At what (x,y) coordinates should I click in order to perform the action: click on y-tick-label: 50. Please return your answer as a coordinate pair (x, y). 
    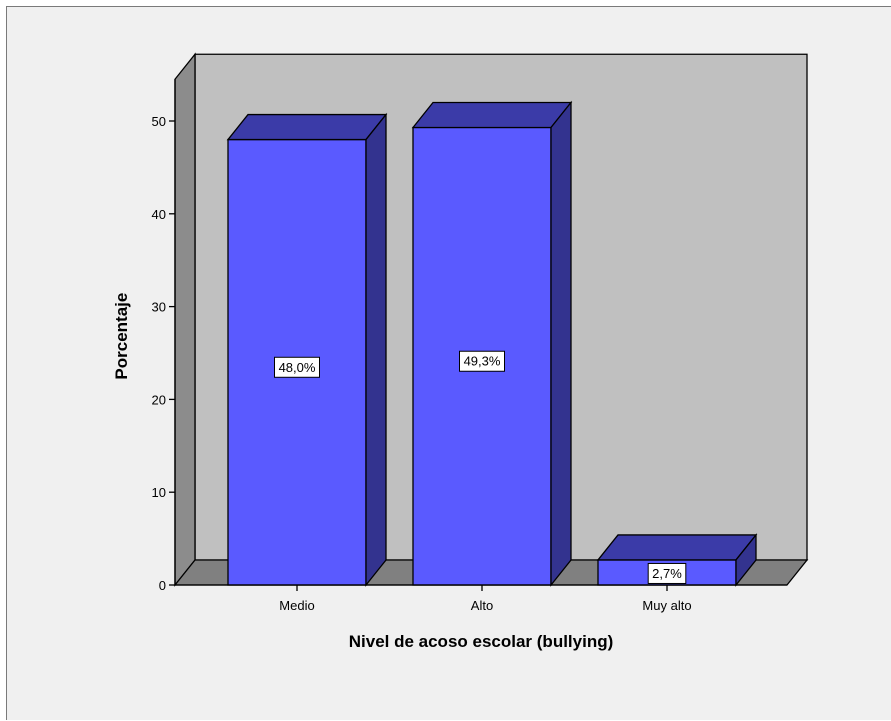
    Looking at the image, I should click on (159, 121).